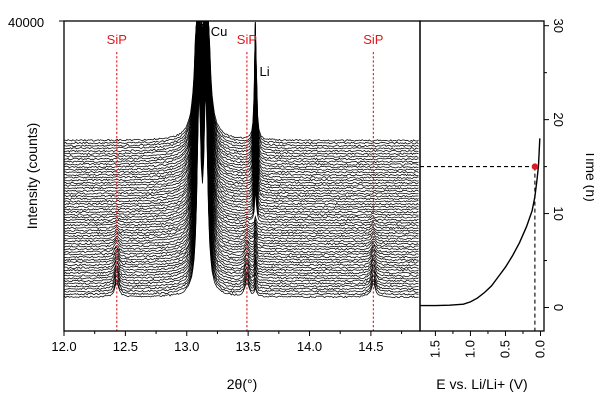 The width and height of the screenshot is (594, 401). I want to click on voltage-x-tick-label: 1.0, so click(469, 349).